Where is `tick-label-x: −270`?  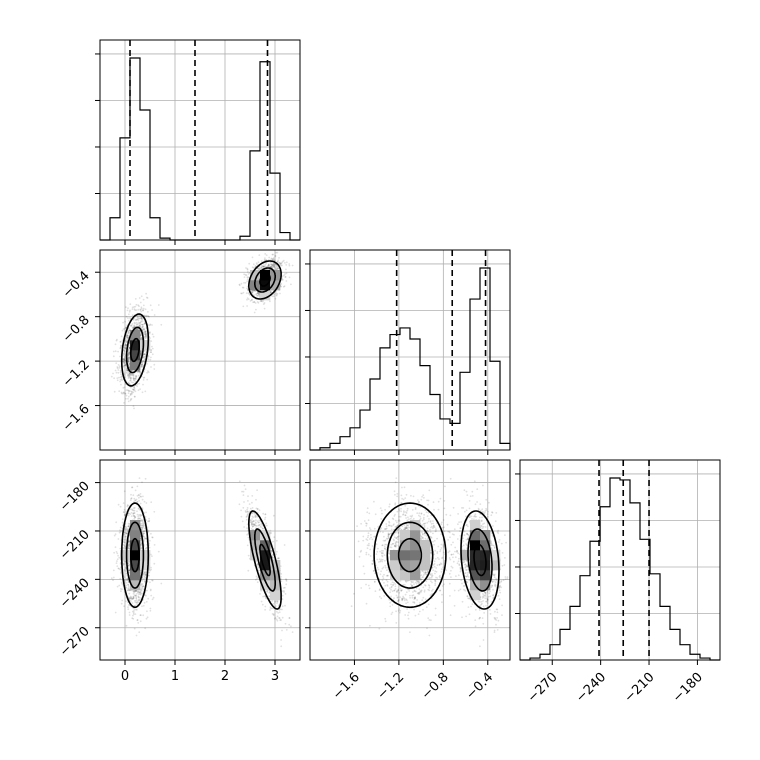 tick-label-x: −270 is located at coordinates (543, 688).